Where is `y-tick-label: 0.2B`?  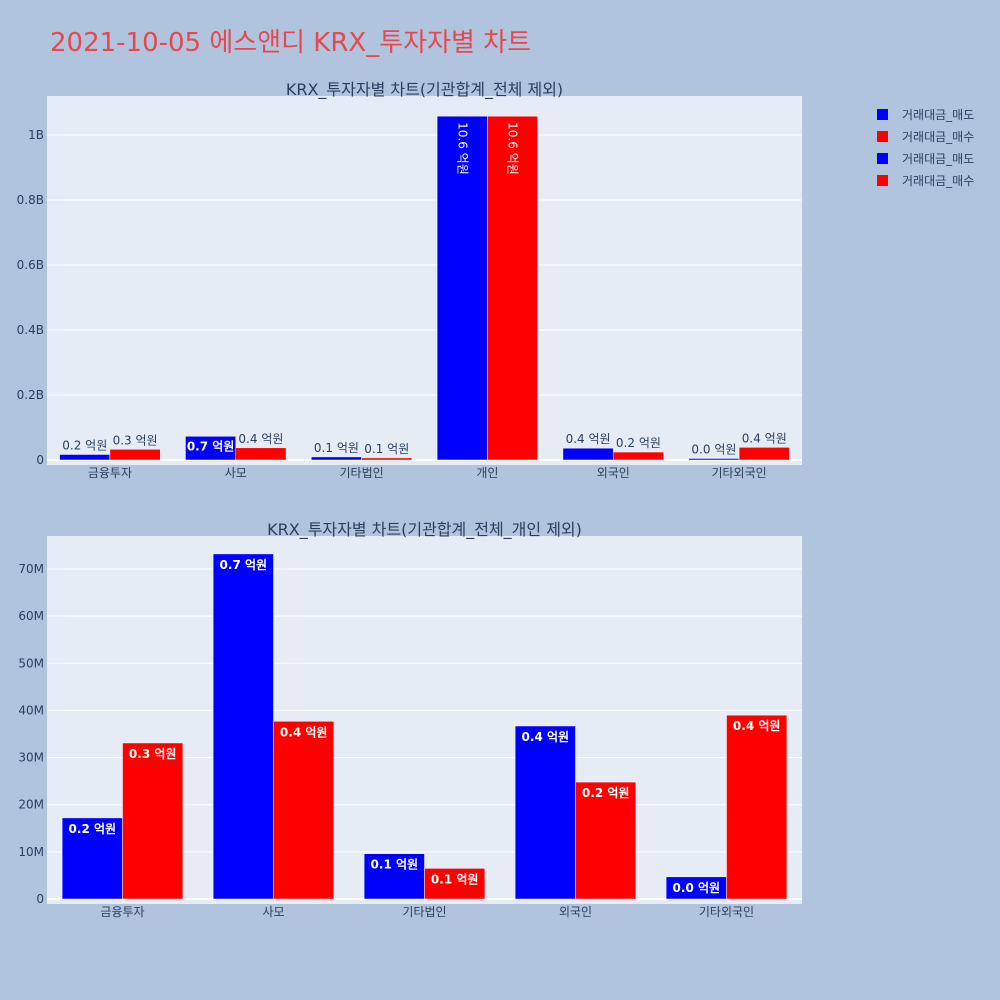 y-tick-label: 0.2B is located at coordinates (30, 395).